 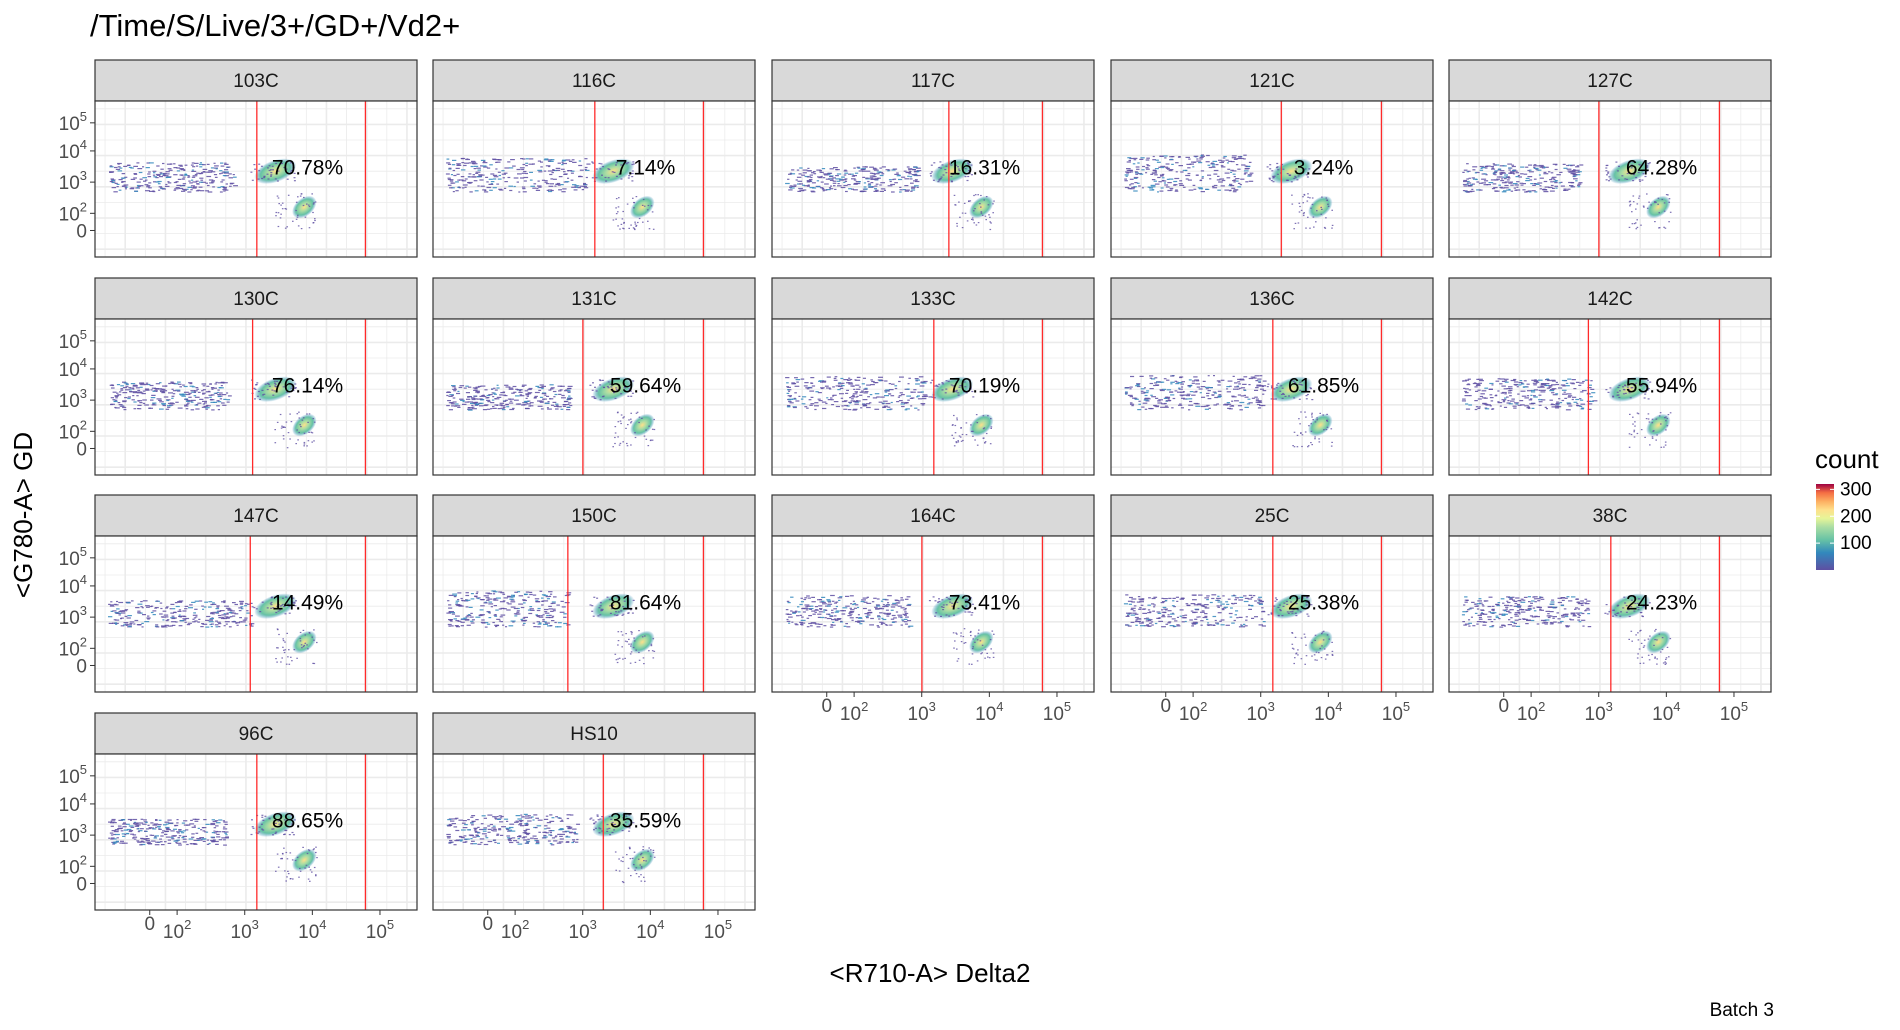 I want to click on legend-ticks: 300 200 100, so click(x=1844, y=516).